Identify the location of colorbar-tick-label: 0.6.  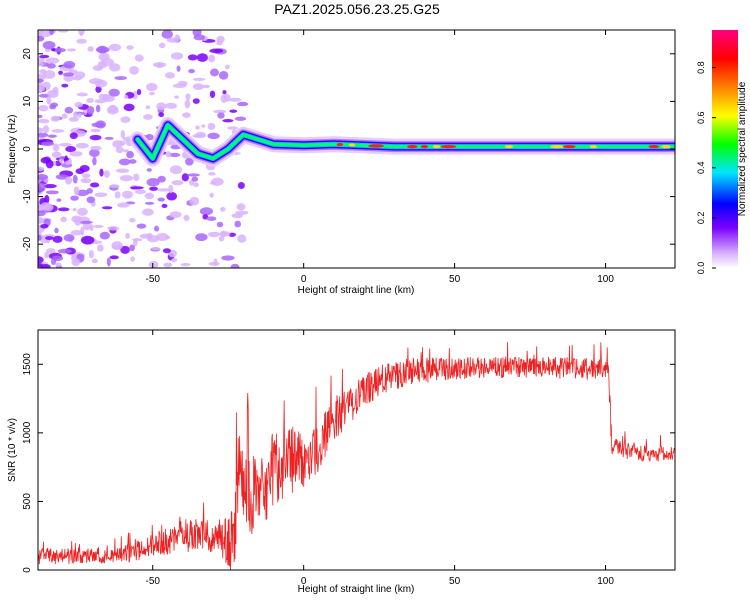
(701, 117).